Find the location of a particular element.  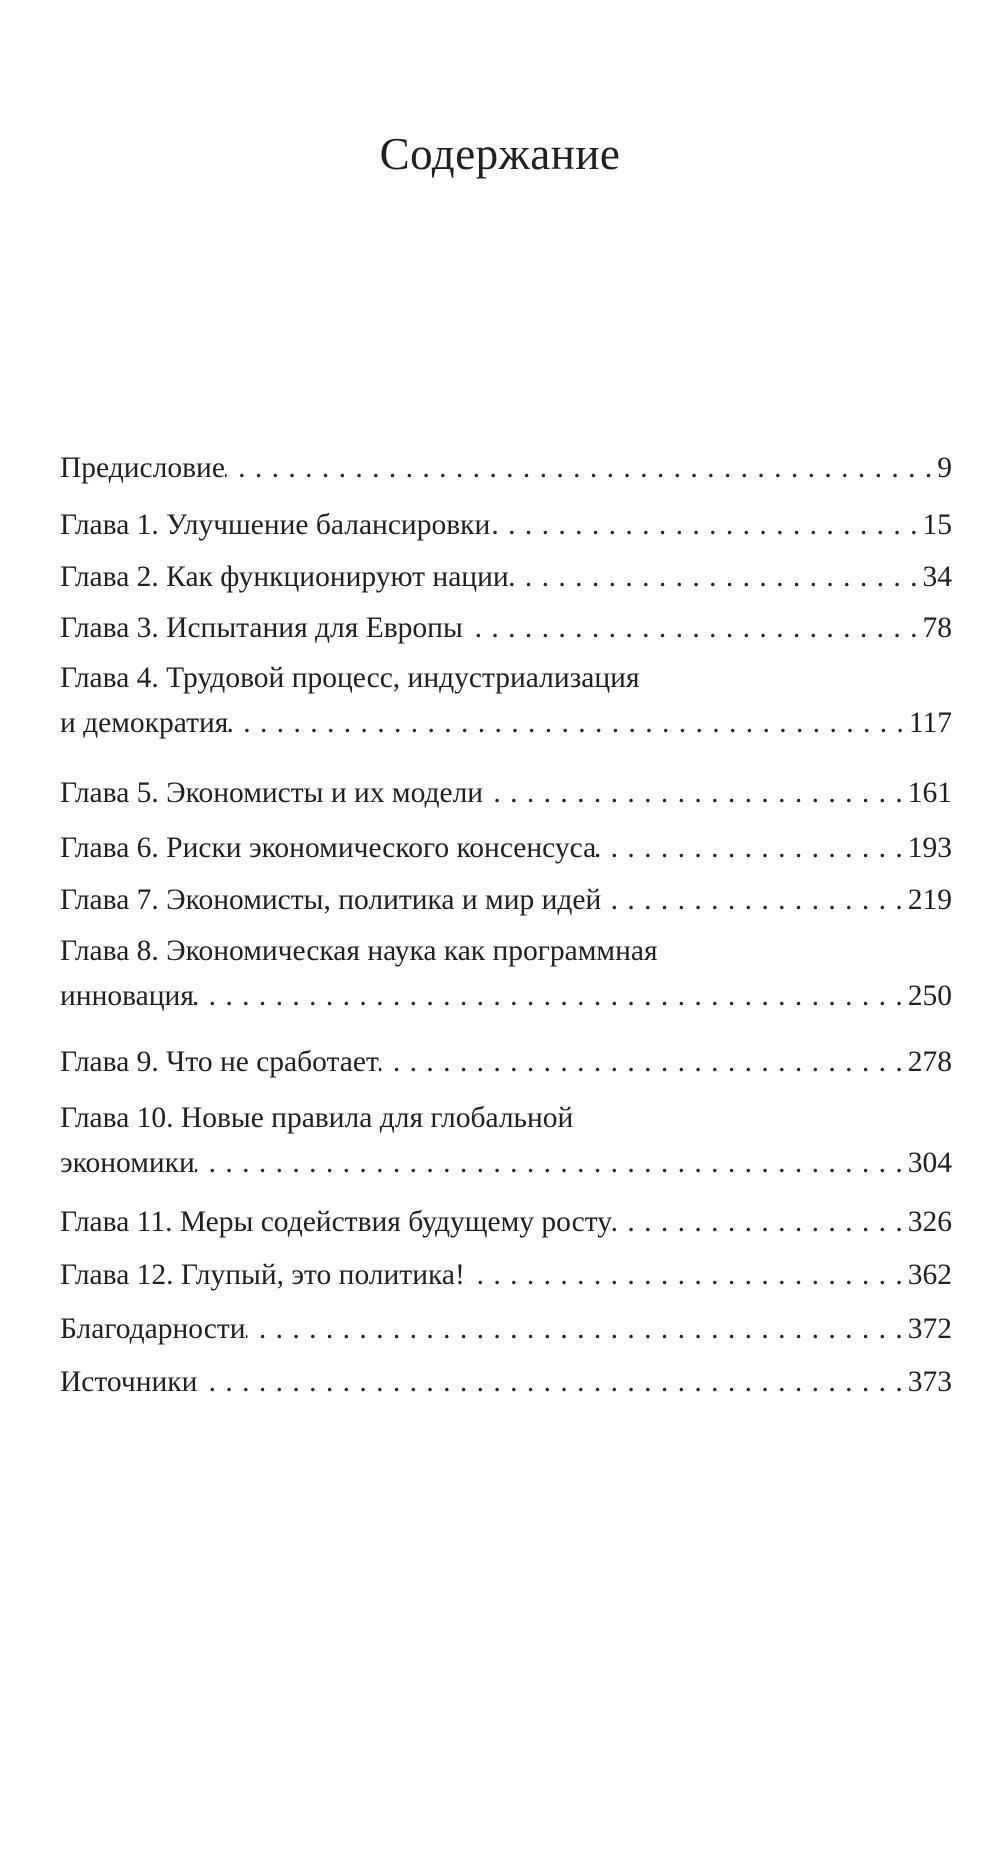

toc-entry-line: Источники 373 is located at coordinates (506, 1382).